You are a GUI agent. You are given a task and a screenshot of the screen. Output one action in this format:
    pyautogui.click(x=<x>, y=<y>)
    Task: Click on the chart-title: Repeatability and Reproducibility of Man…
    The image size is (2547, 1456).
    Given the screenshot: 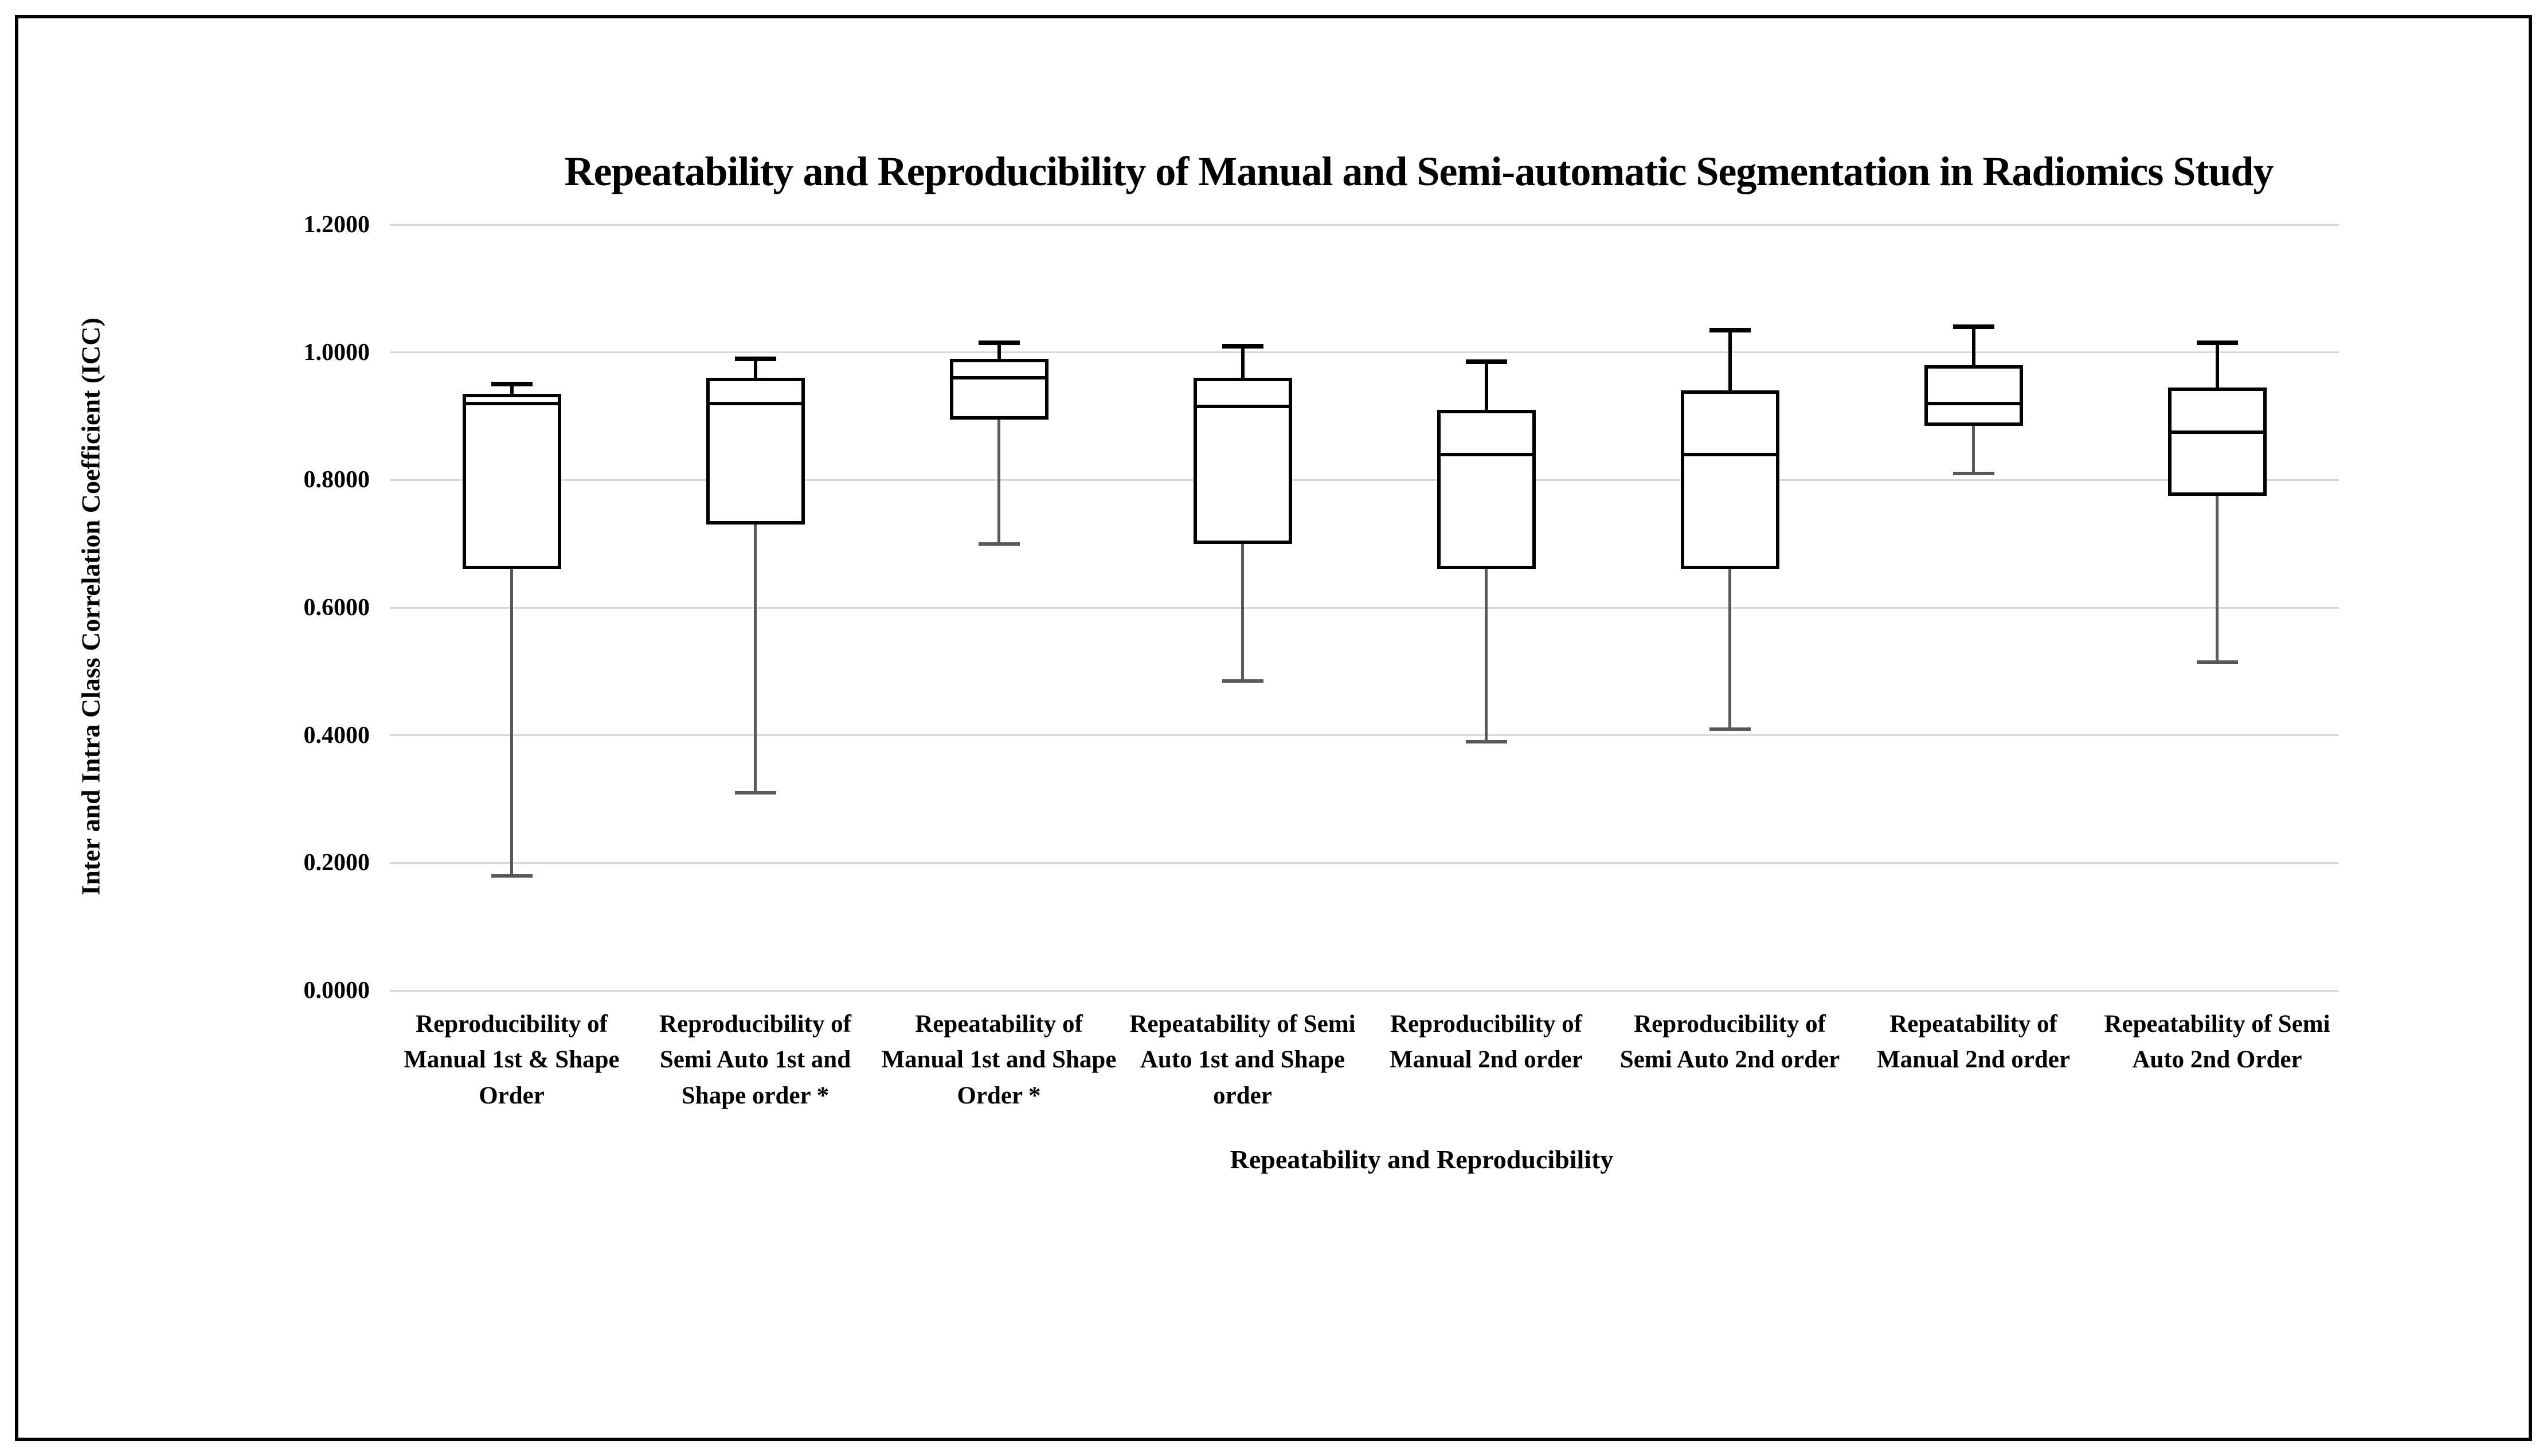 What is the action you would take?
    pyautogui.click(x=1419, y=171)
    